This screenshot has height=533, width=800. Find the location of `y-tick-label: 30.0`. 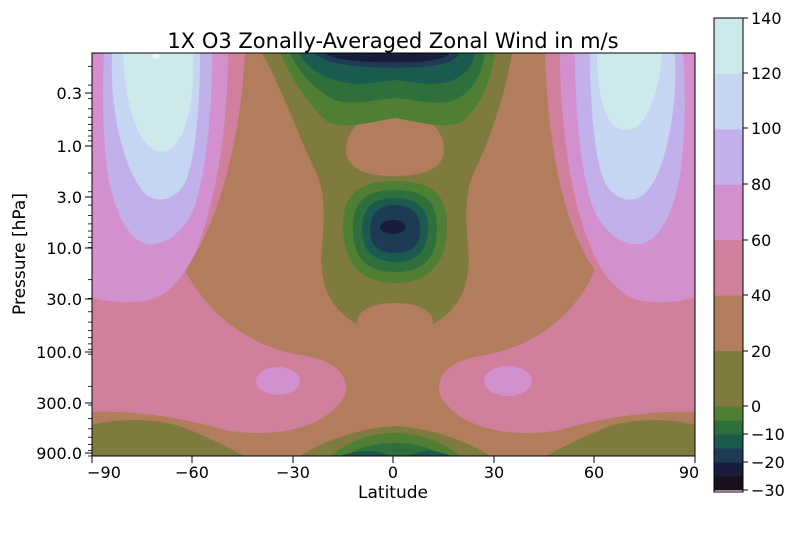

y-tick-label: 30.0 is located at coordinates (64, 299).